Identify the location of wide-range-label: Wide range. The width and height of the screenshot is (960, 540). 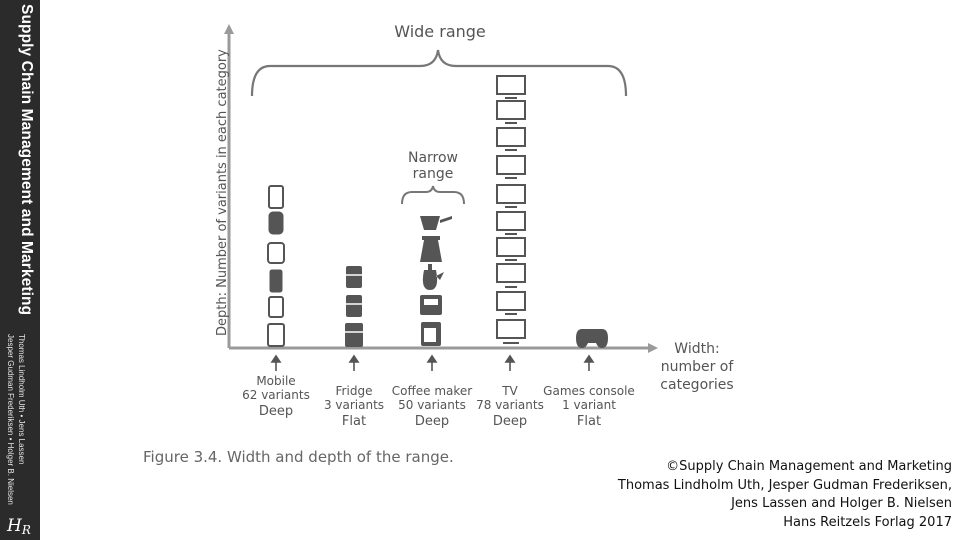
(440, 31).